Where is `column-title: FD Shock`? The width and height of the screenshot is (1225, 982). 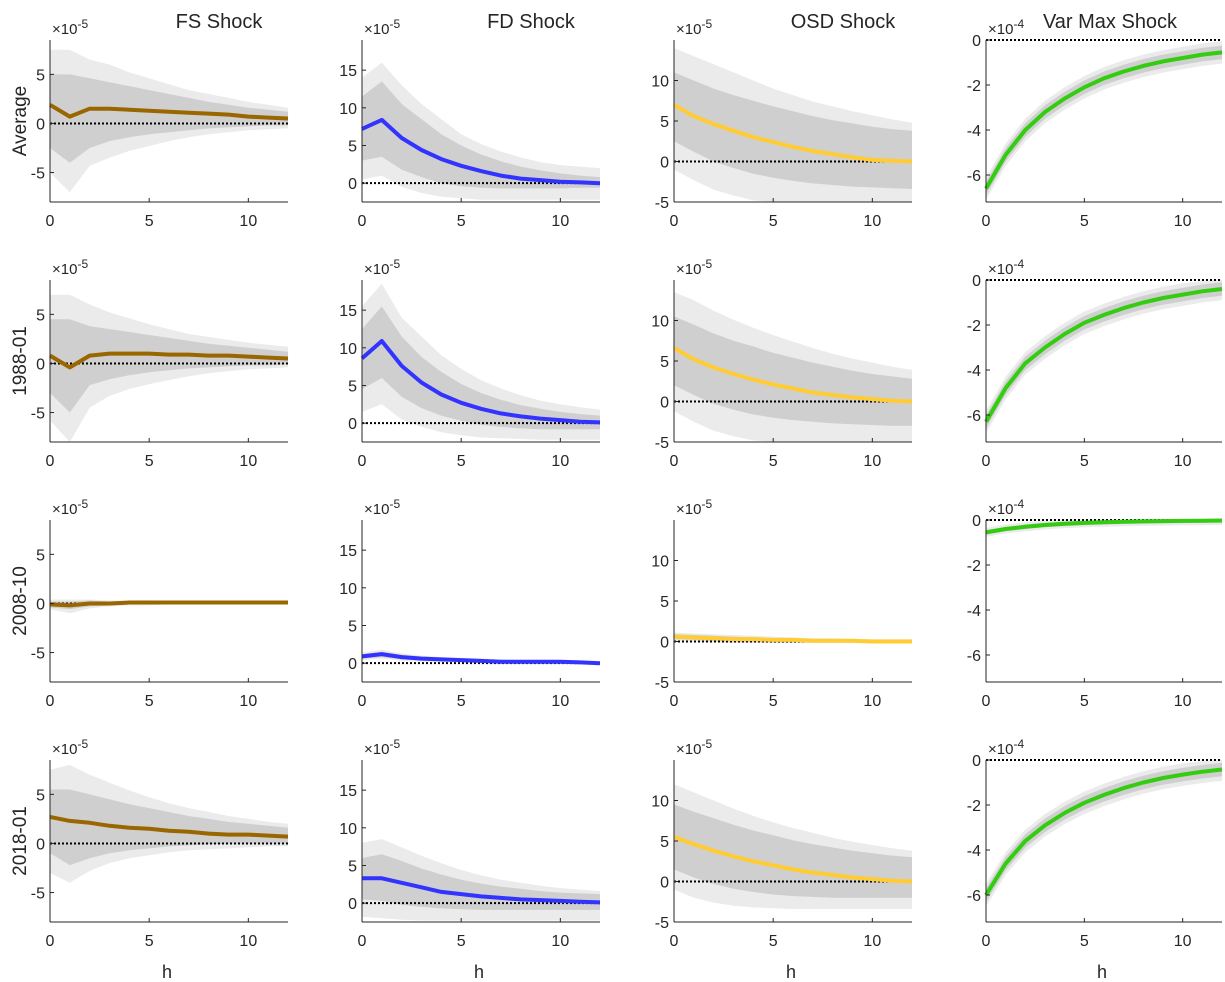
column-title: FD Shock is located at coordinates (531, 22).